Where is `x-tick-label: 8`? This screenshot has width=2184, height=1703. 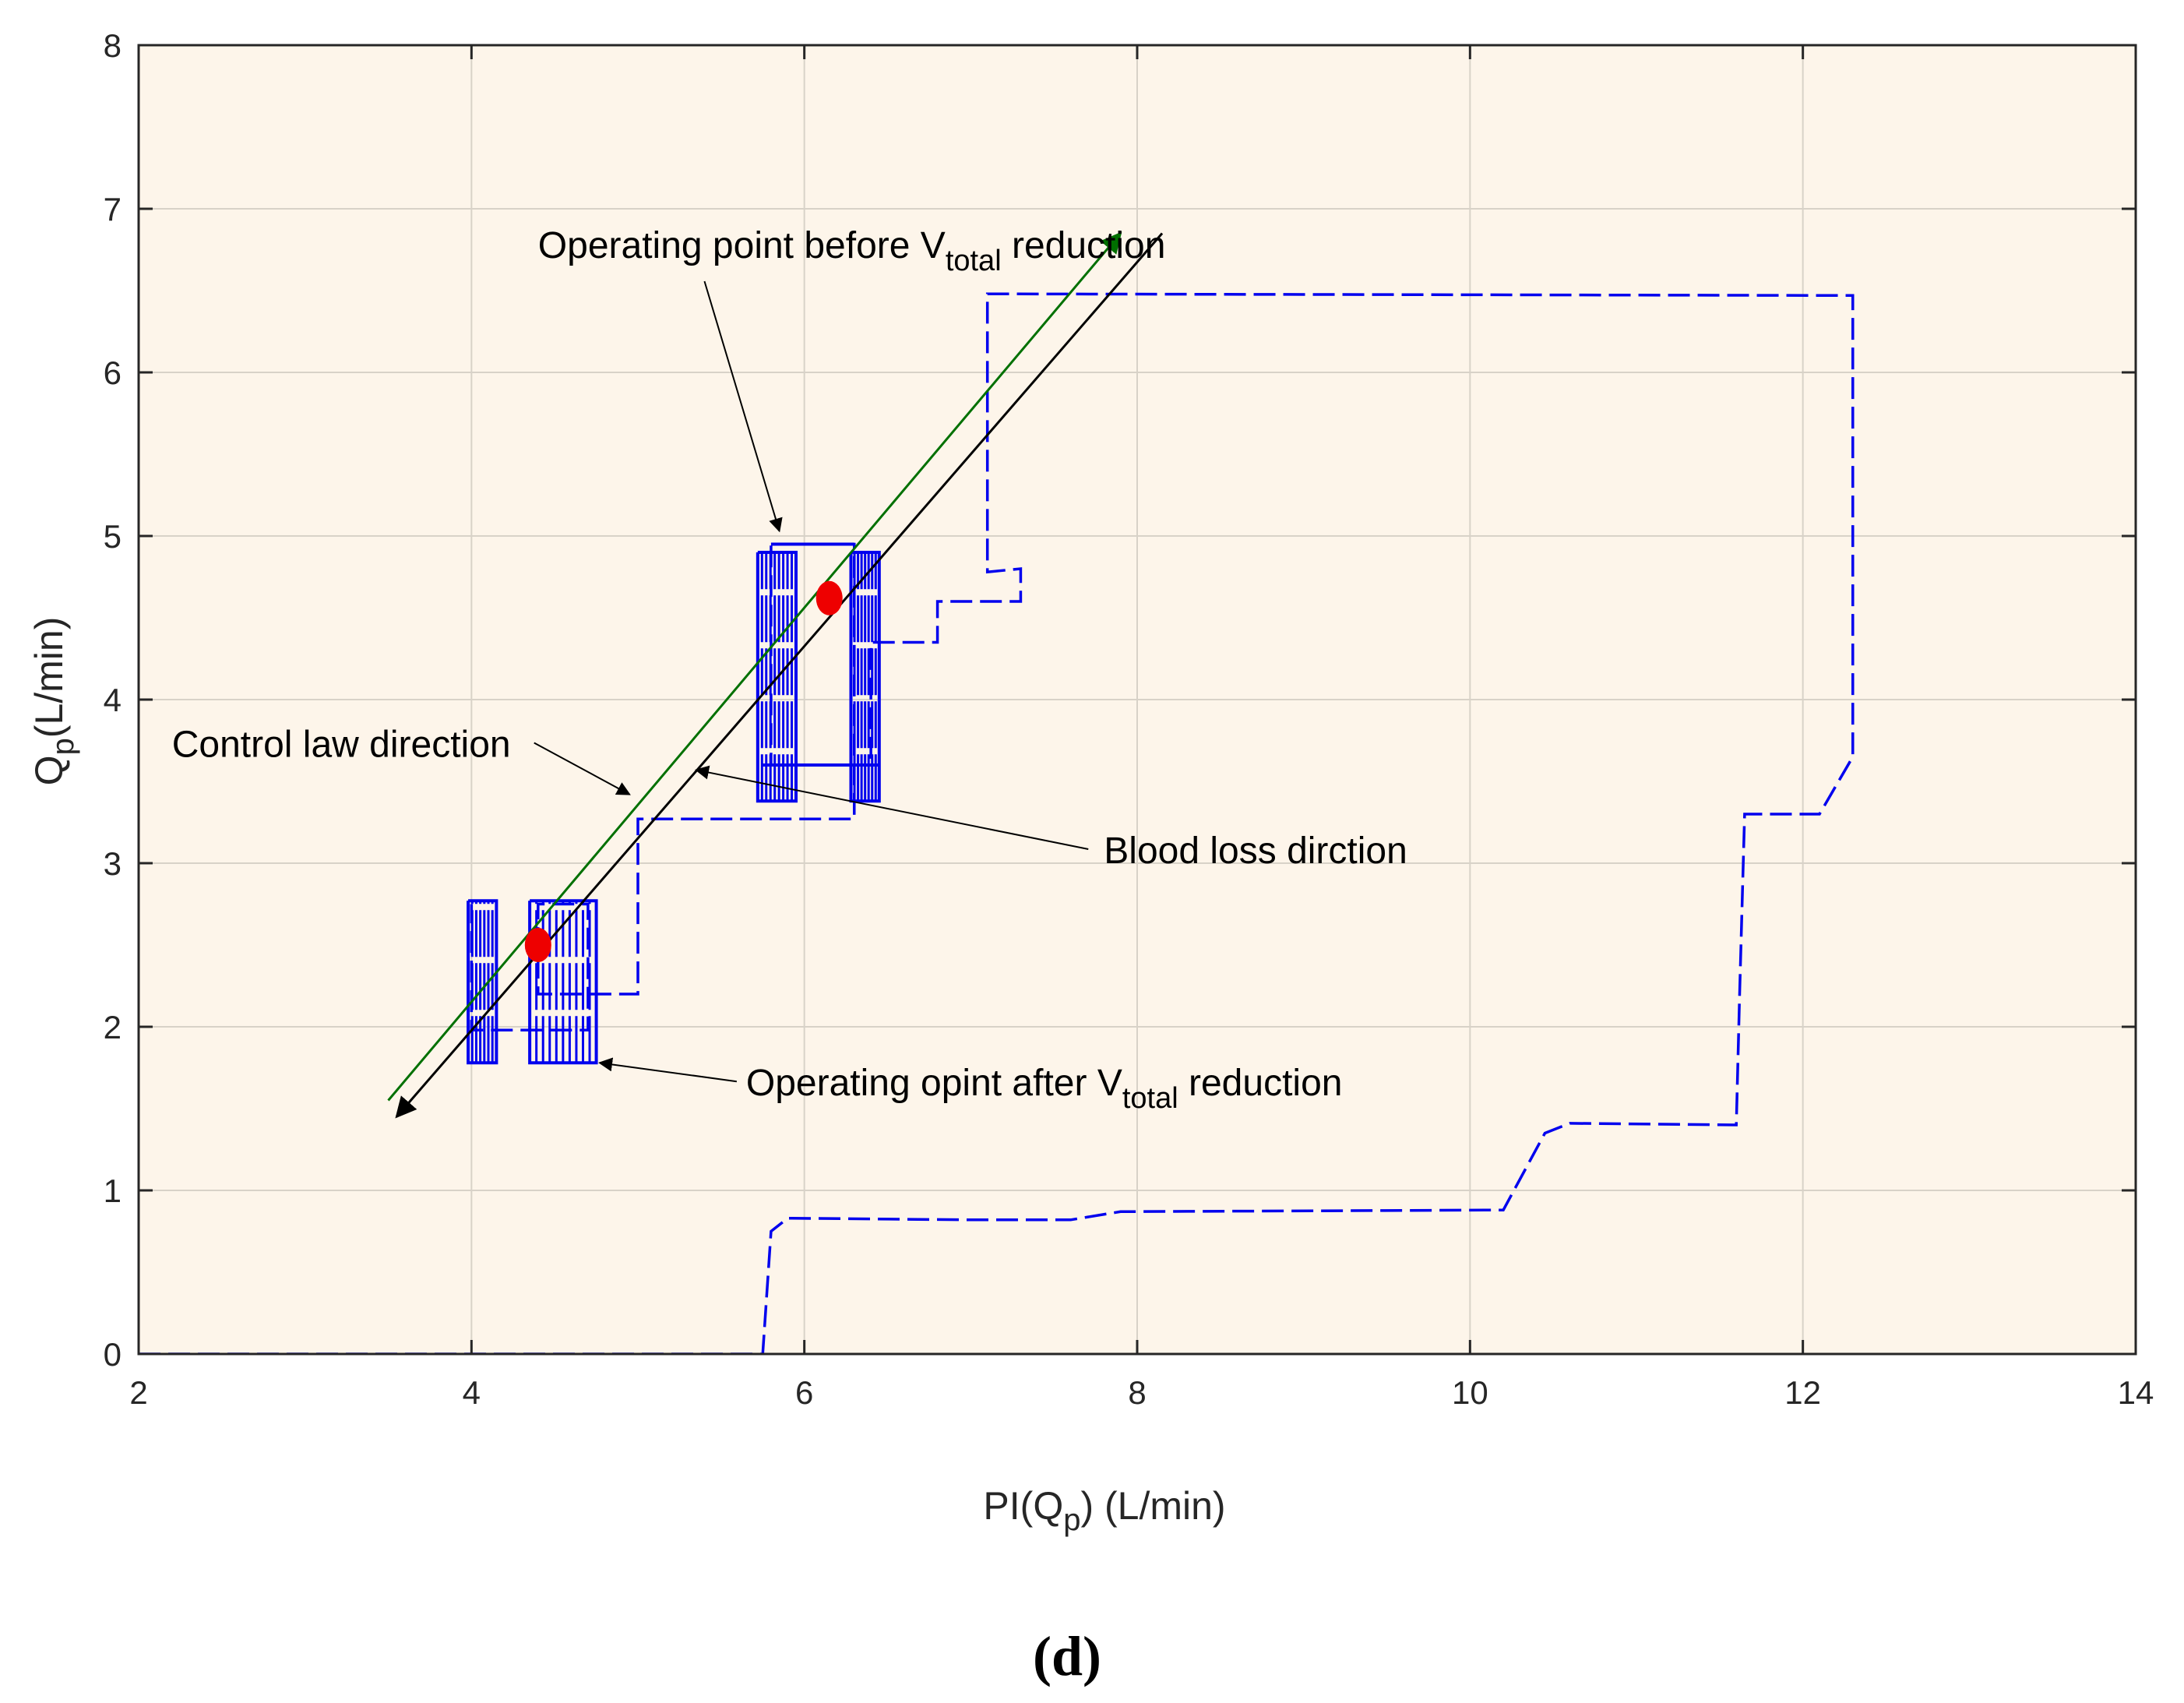 x-tick-label: 8 is located at coordinates (1137, 1392).